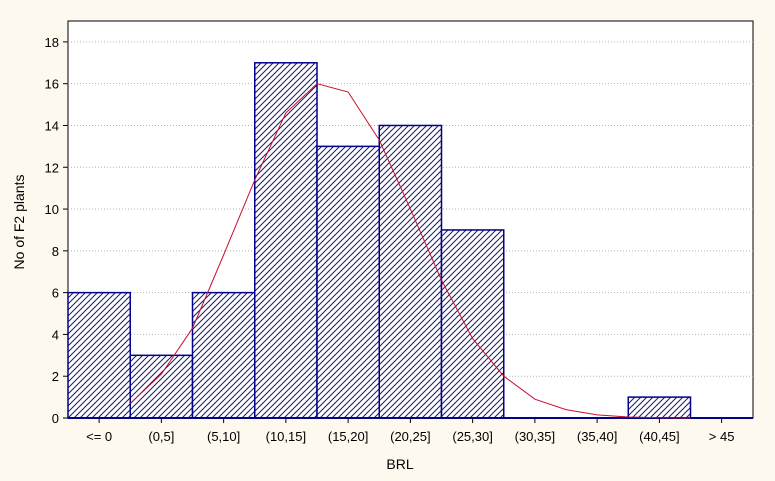 This screenshot has height=481, width=775. What do you see at coordinates (99, 436) in the screenshot?
I see `x-tick-label: <= 0` at bounding box center [99, 436].